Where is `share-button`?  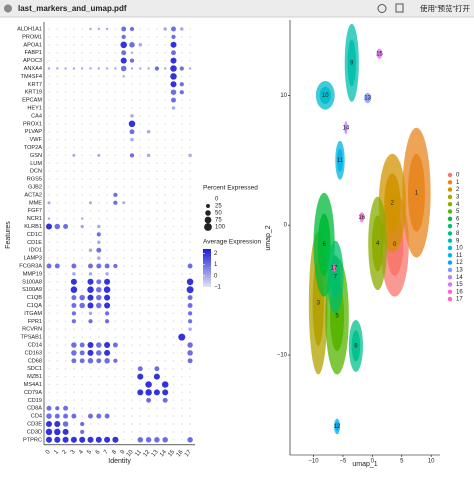 share-button is located at coordinates (399, 8).